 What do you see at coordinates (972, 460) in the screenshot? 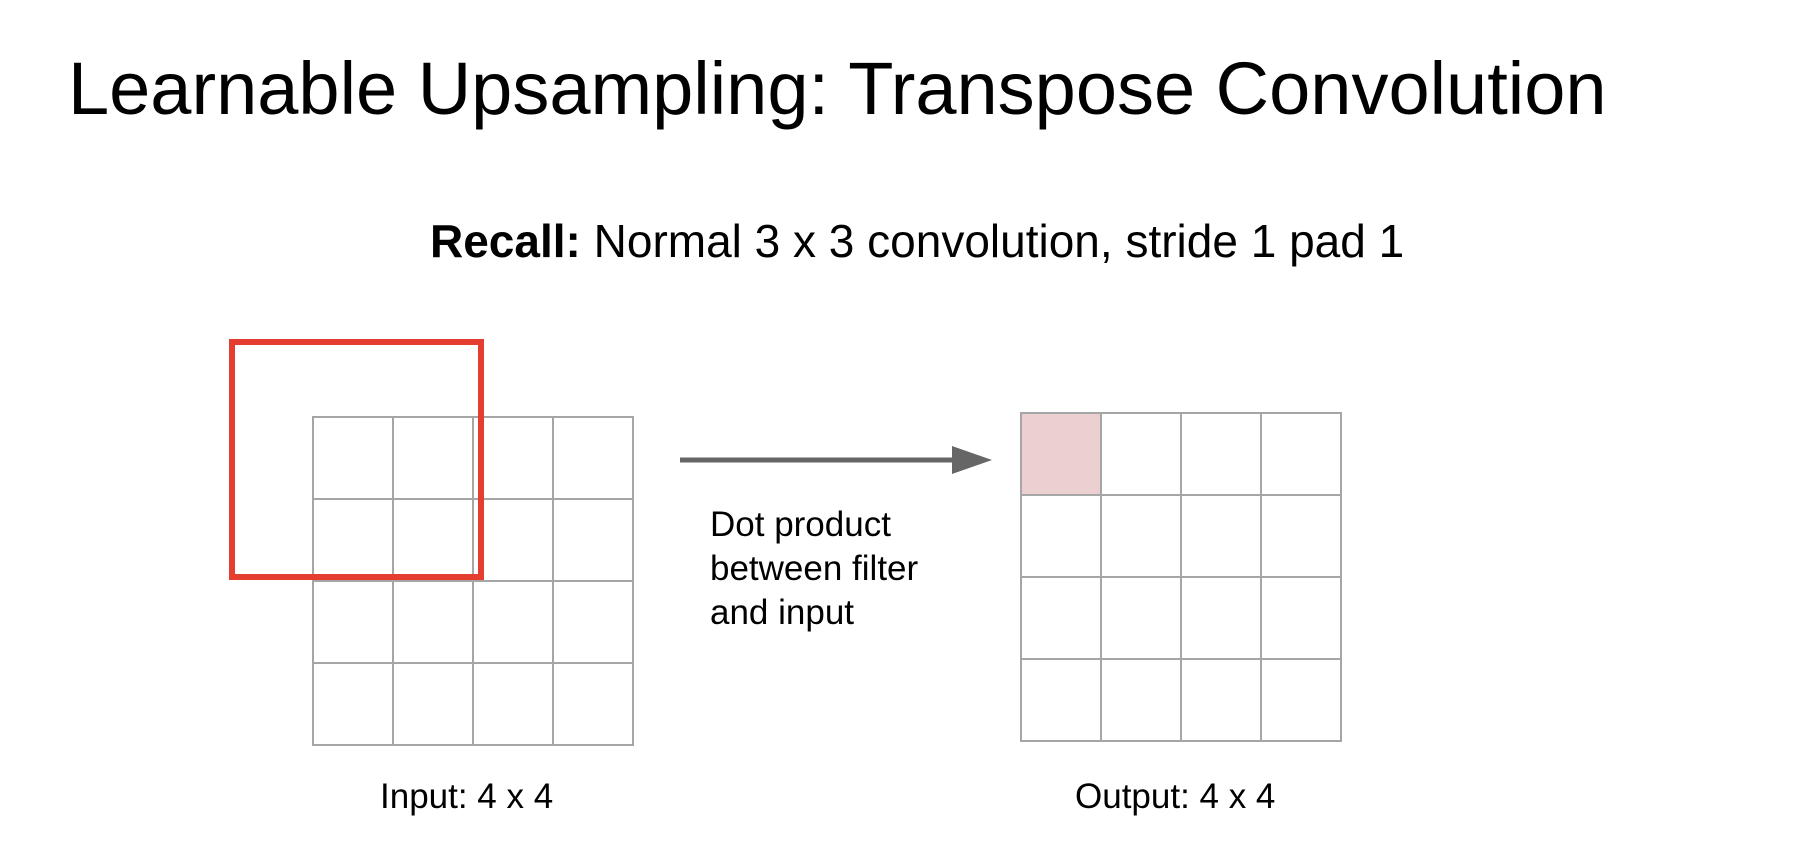
I see `arrow-head` at bounding box center [972, 460].